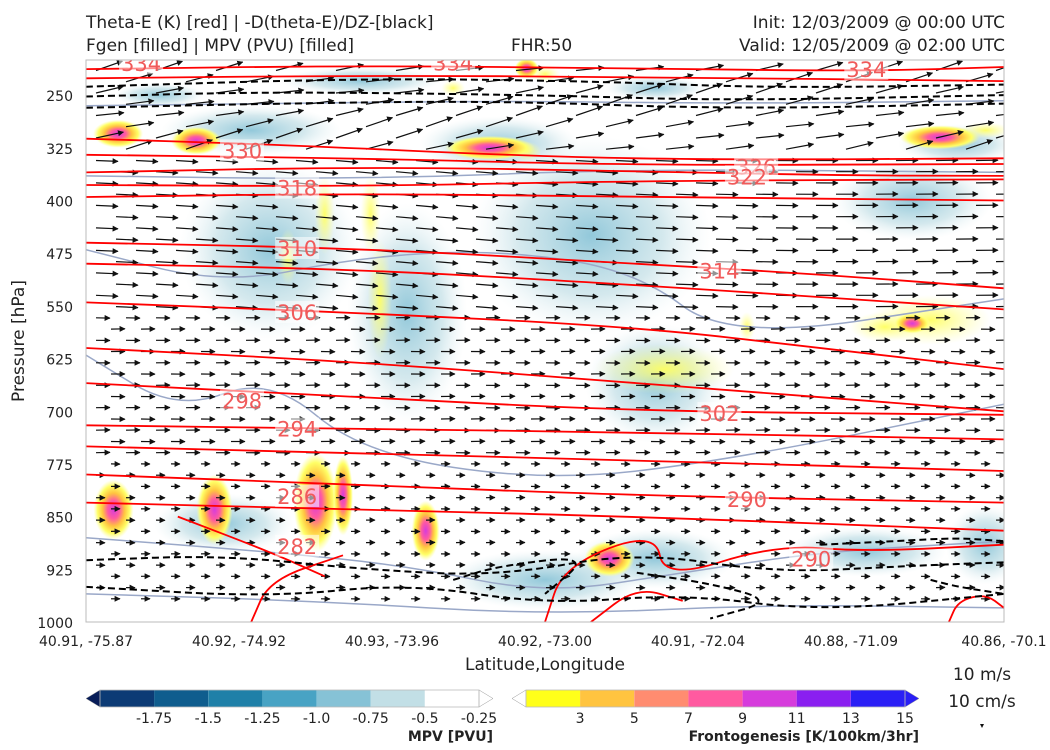 This screenshot has height=750, width=1050. Describe the element at coordinates (424, 719) in the screenshot. I see `colorbar-tick-label: -0.5` at that location.